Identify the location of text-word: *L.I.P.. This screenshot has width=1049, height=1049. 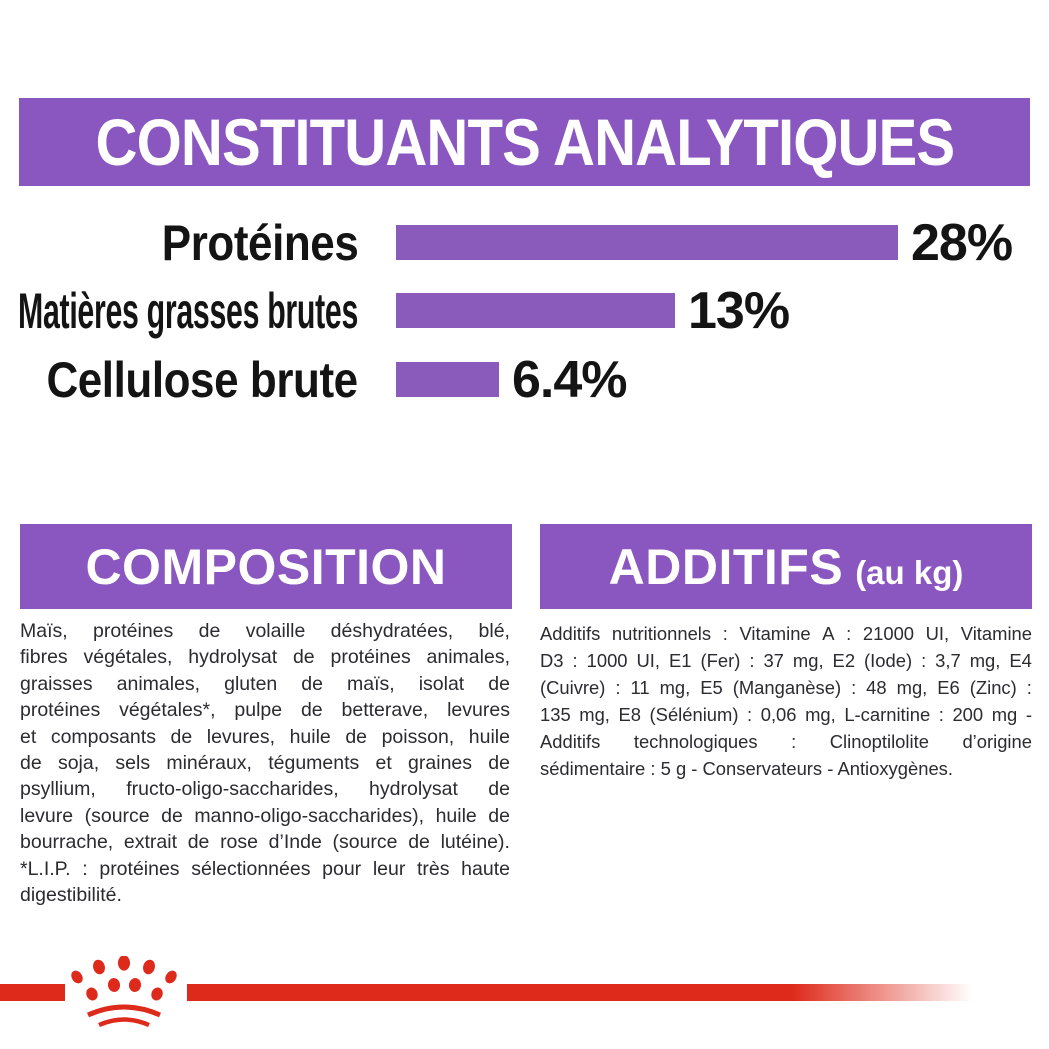
(45, 868).